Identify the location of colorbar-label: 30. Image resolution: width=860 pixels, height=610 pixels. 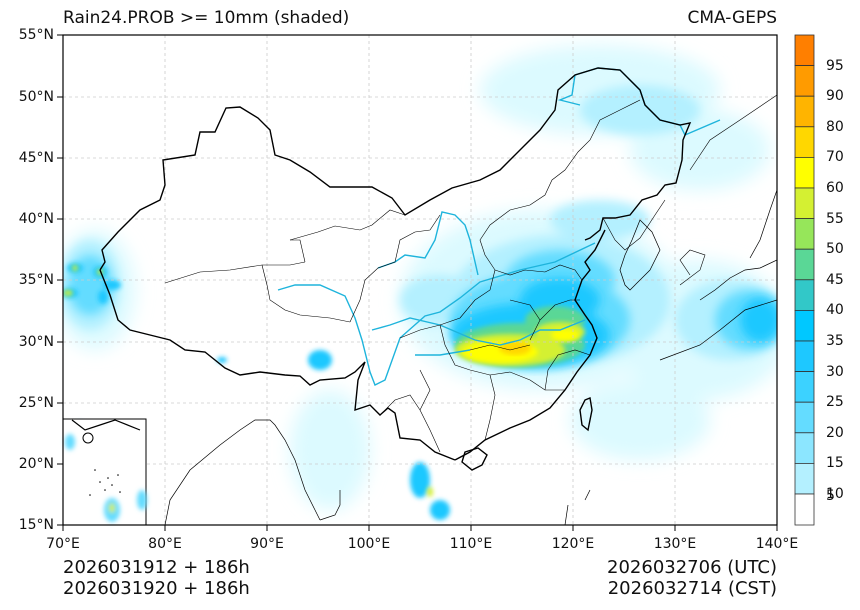
(835, 372).